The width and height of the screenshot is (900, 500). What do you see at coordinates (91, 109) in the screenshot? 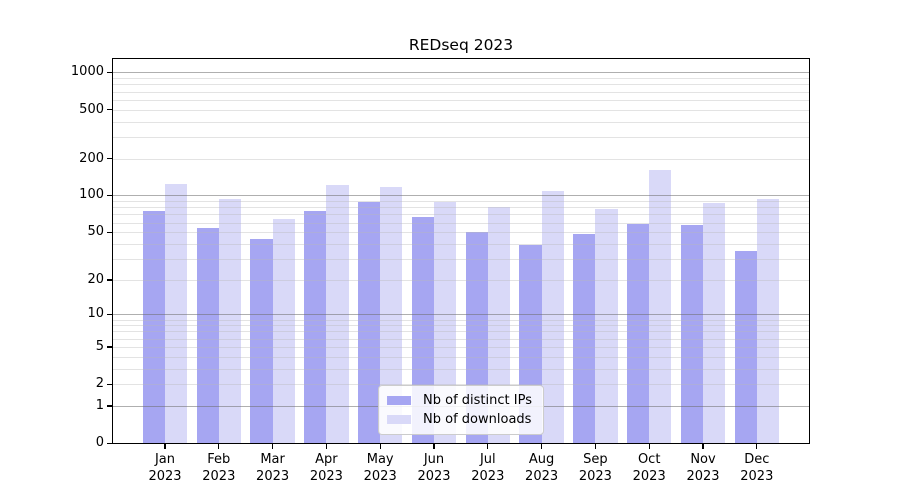
I see `y-tick-label-500: 500` at bounding box center [91, 109].